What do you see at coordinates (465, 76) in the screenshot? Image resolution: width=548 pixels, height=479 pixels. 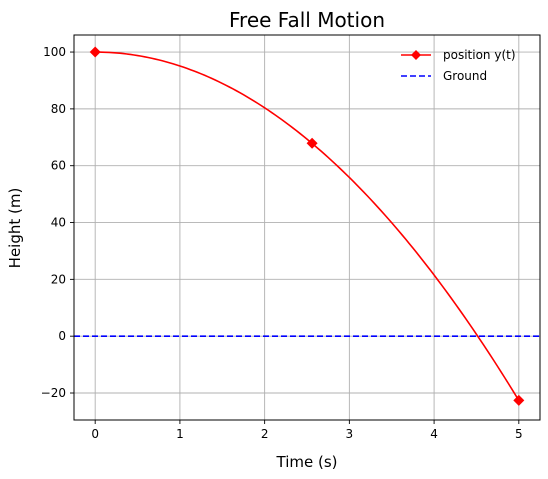 I see `legend-ground-label: Ground` at bounding box center [465, 76].